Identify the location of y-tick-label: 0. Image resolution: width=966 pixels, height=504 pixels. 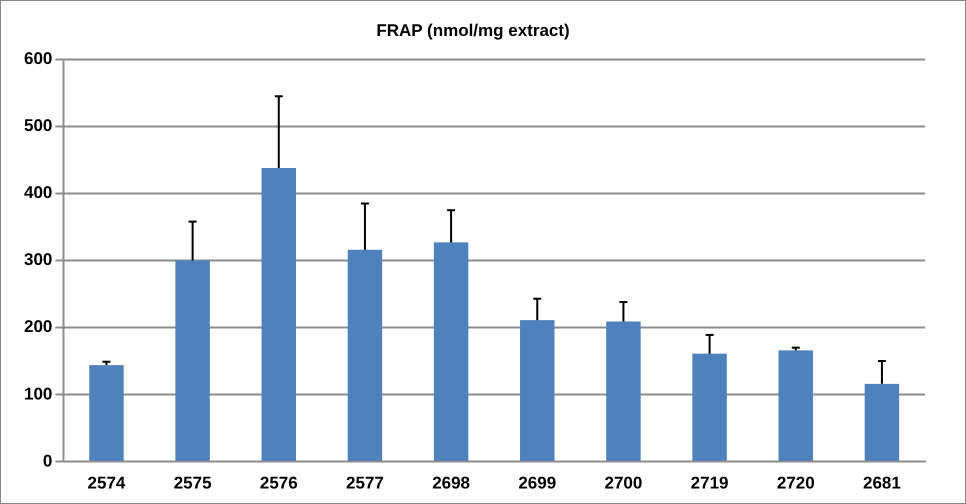
(47, 460).